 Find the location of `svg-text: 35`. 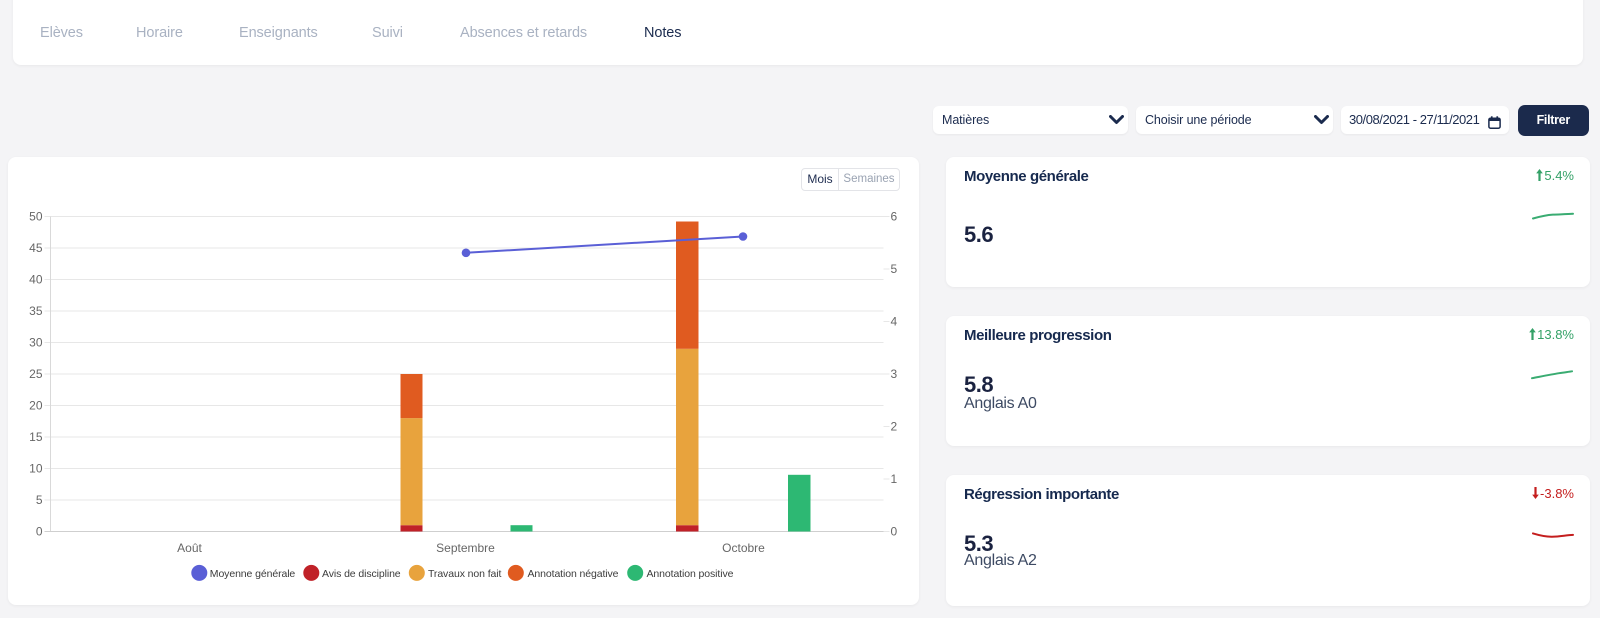

svg-text: 35 is located at coordinates (36, 311).